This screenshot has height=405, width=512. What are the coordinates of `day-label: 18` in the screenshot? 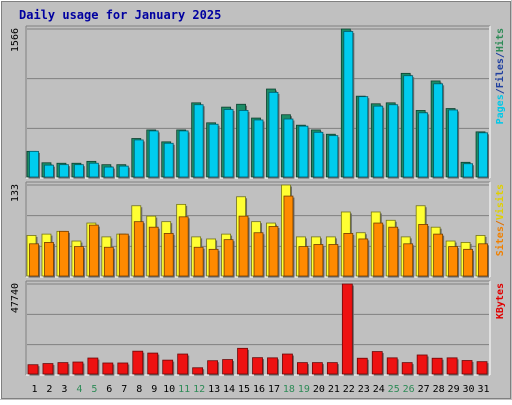 It's located at (289, 389).